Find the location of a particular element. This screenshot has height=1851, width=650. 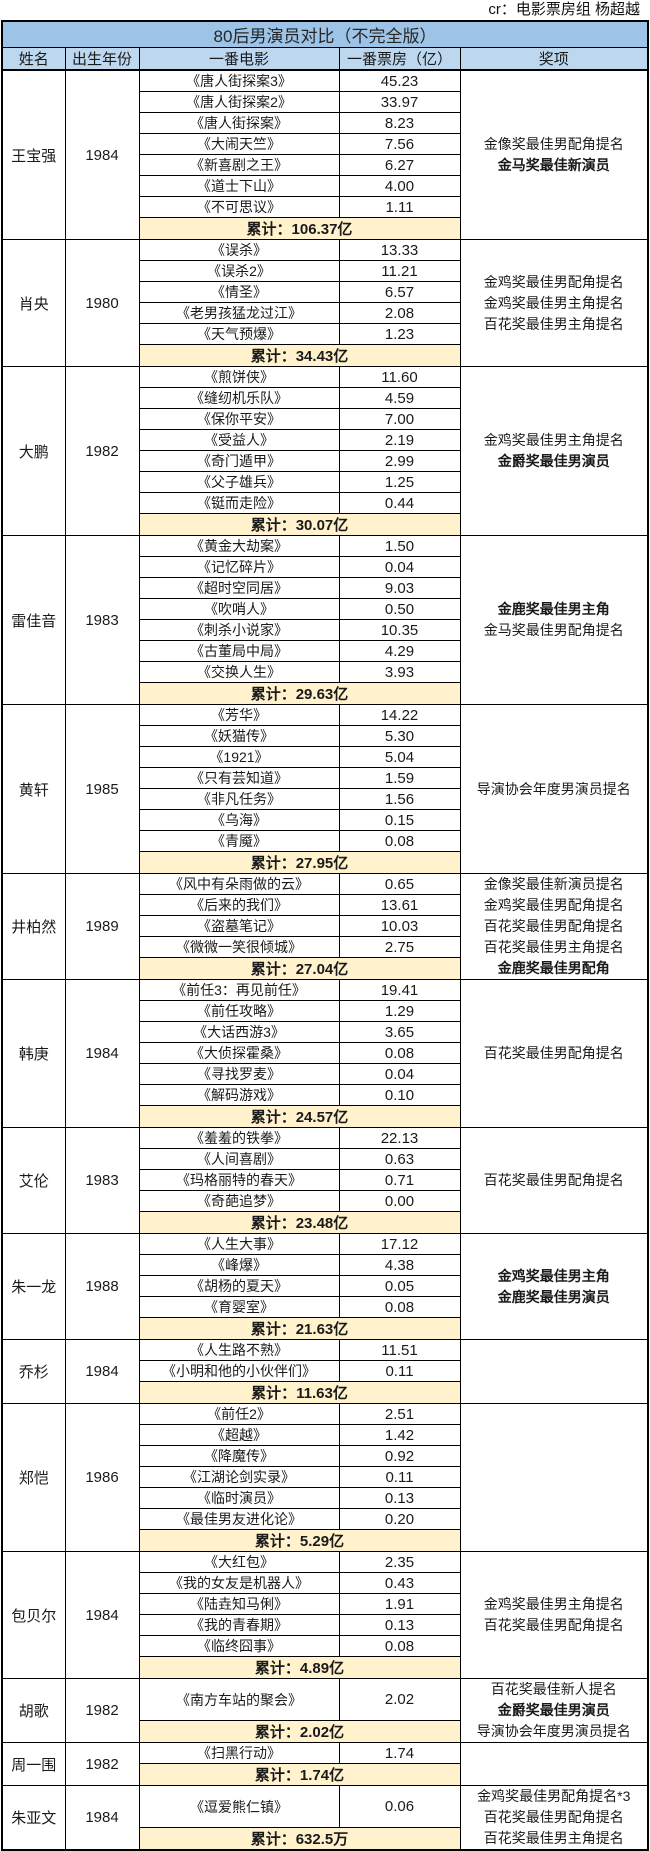

movie-title: 《人间喜剧》 is located at coordinates (239, 1159).